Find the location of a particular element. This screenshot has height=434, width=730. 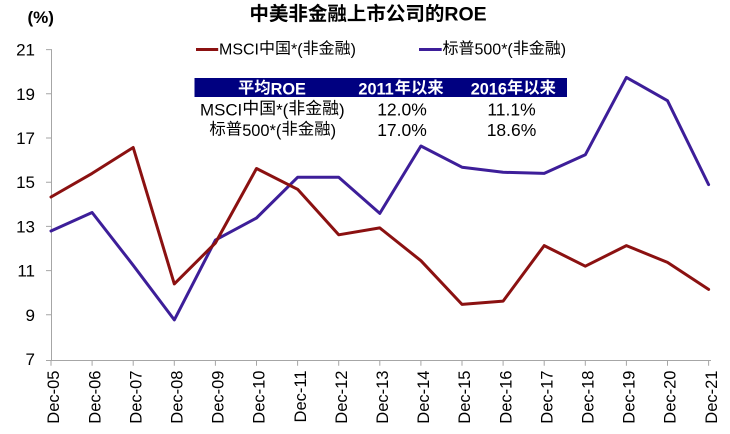

svg-text: Dec-11 is located at coordinates (301, 397).